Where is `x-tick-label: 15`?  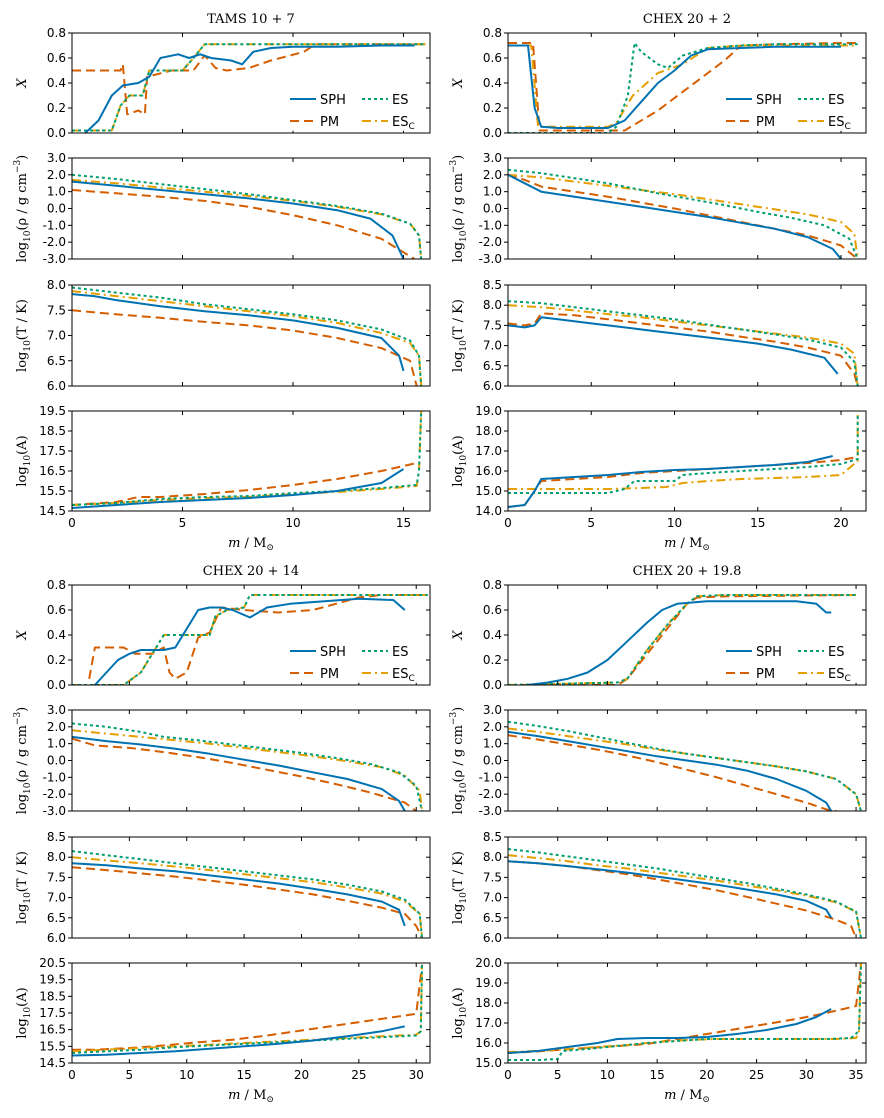
x-tick-label: 15 is located at coordinates (757, 523).